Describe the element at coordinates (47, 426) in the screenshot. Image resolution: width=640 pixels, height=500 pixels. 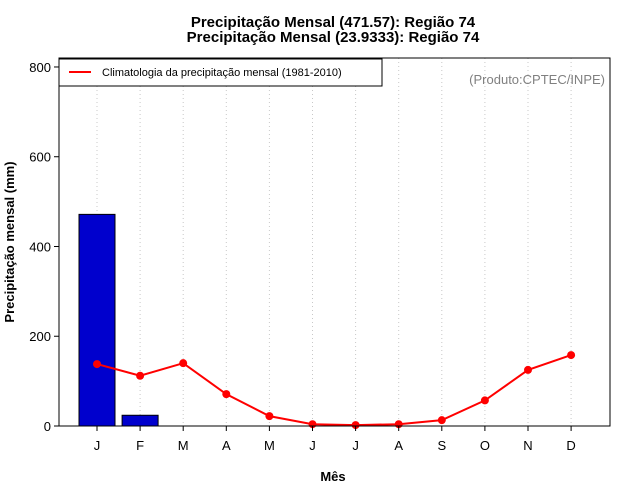
I see `y-tick-label: 0` at that location.